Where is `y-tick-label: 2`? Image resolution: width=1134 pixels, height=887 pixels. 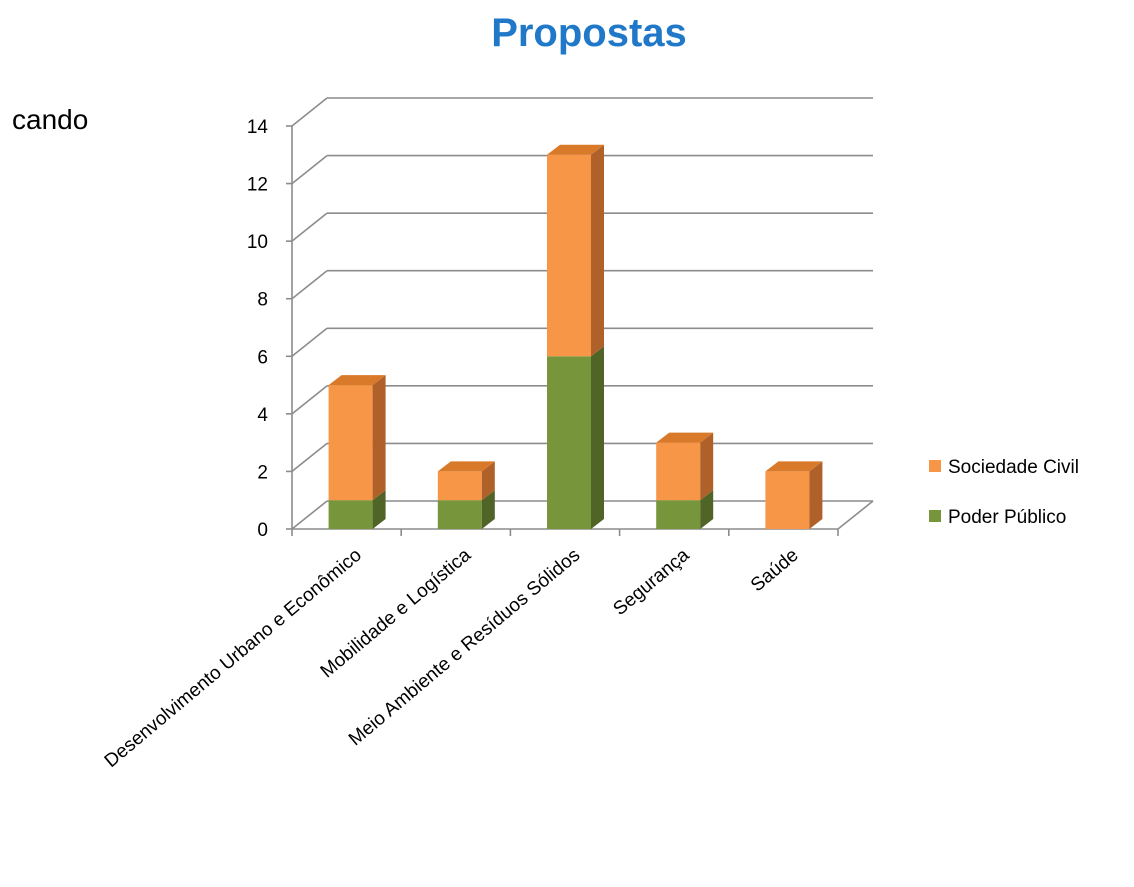 y-tick-label: 2 is located at coordinates (262, 472).